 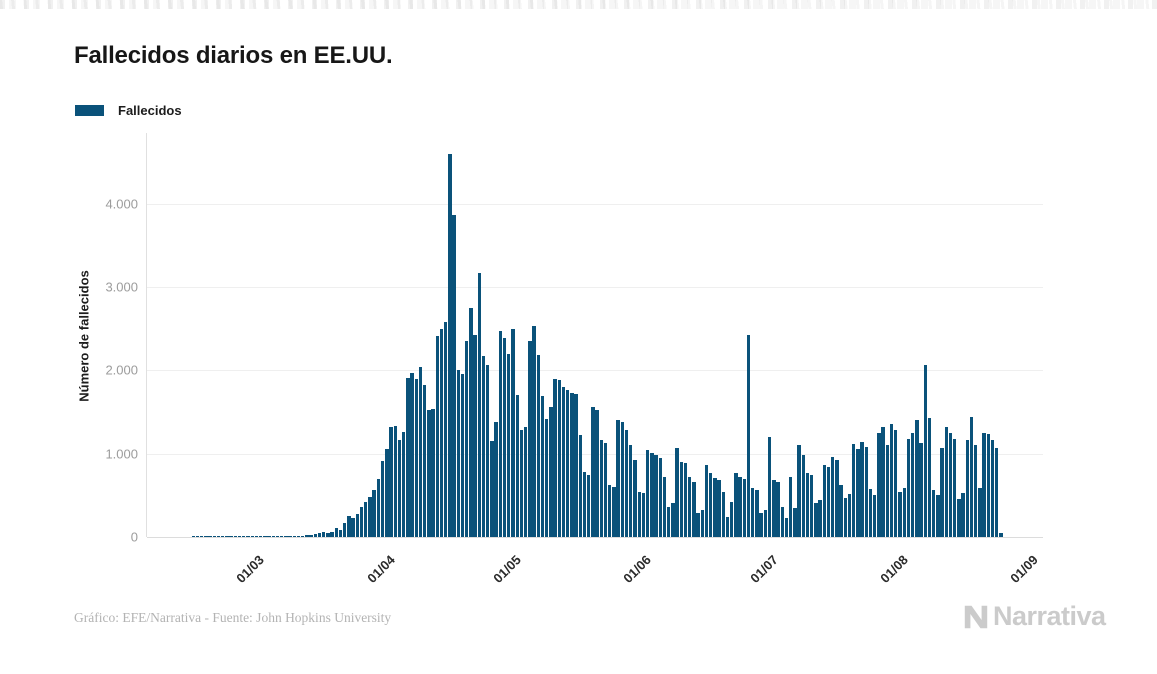 What do you see at coordinates (121, 287) in the screenshot?
I see `y-tick-label: 3.000` at bounding box center [121, 287].